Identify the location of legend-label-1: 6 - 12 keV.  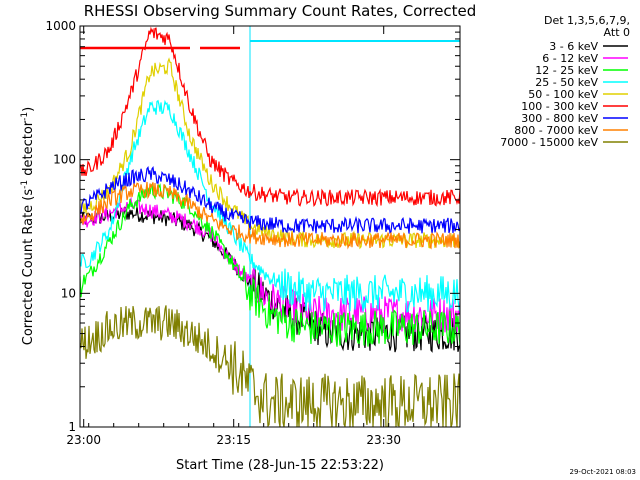
(570, 58).